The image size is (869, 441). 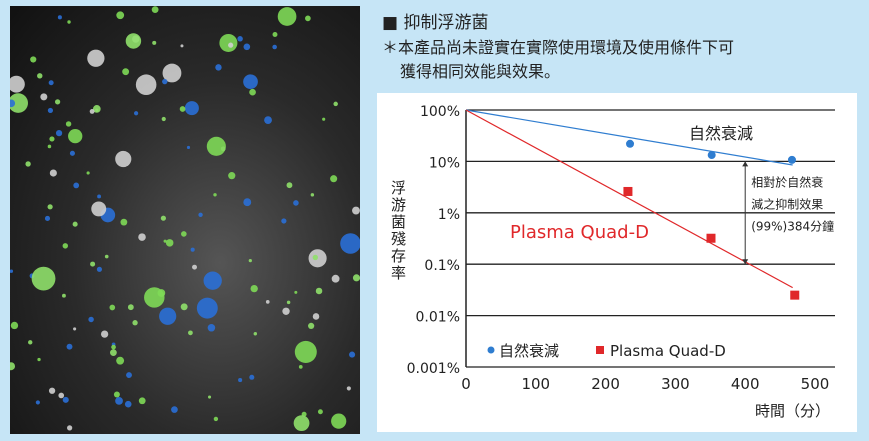 I want to click on note-line-2: 獲得相同效能與效果。, so click(x=480, y=71).